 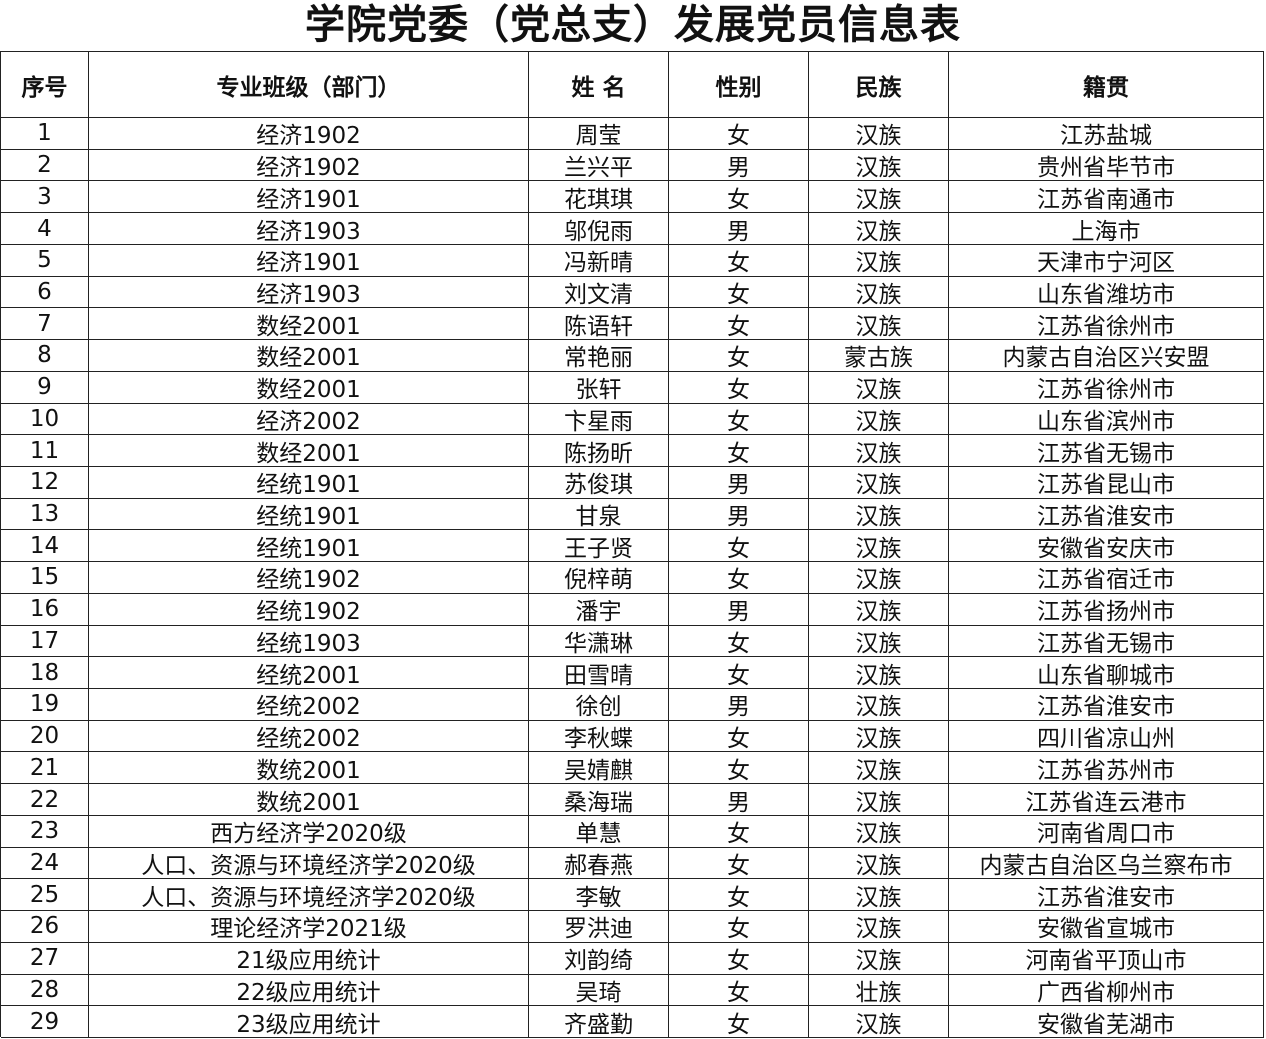 I want to click on table-cell: 经统1903, so click(x=309, y=641).